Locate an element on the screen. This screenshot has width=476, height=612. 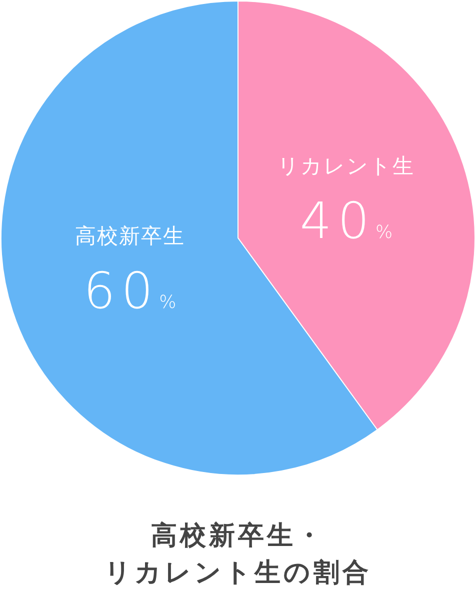
slice-label: 高校新卒生 is located at coordinates (129, 236).